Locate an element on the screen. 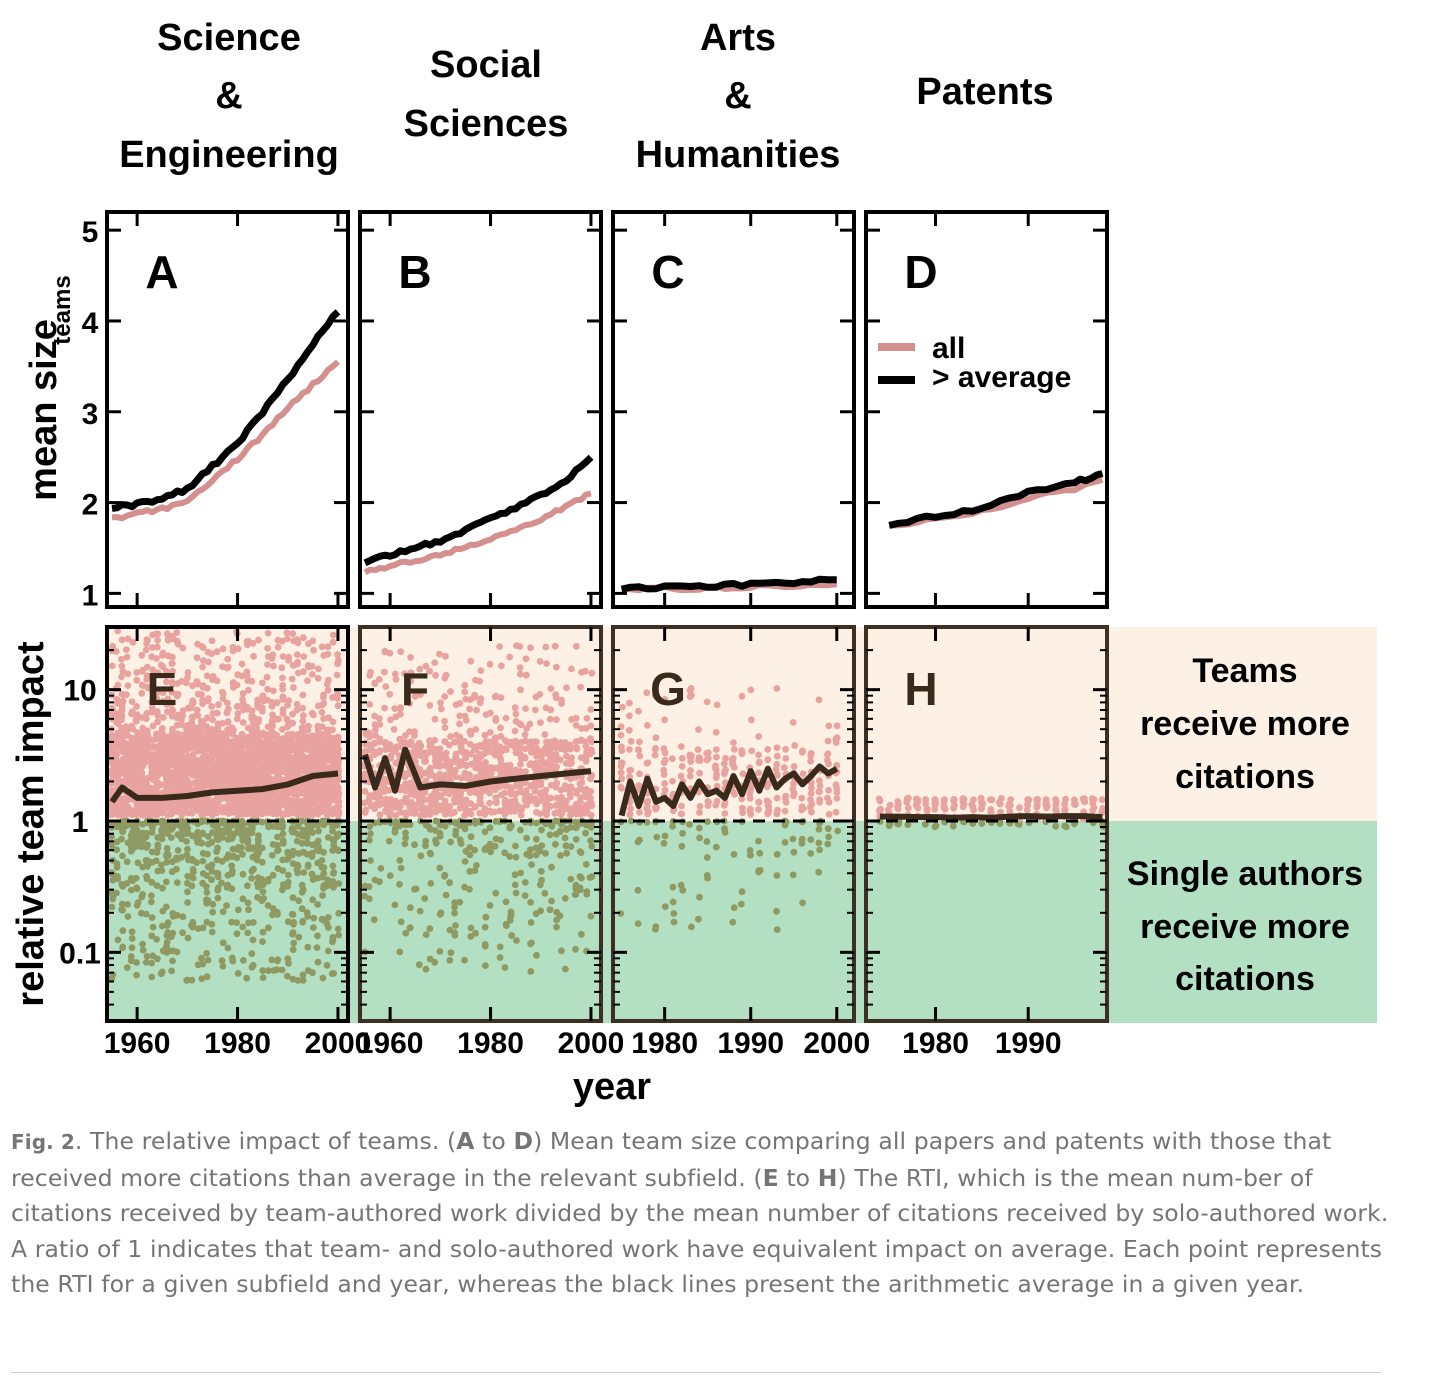 The image size is (1456, 1379). panel-e-point-2027 is located at coordinates (253, 656).